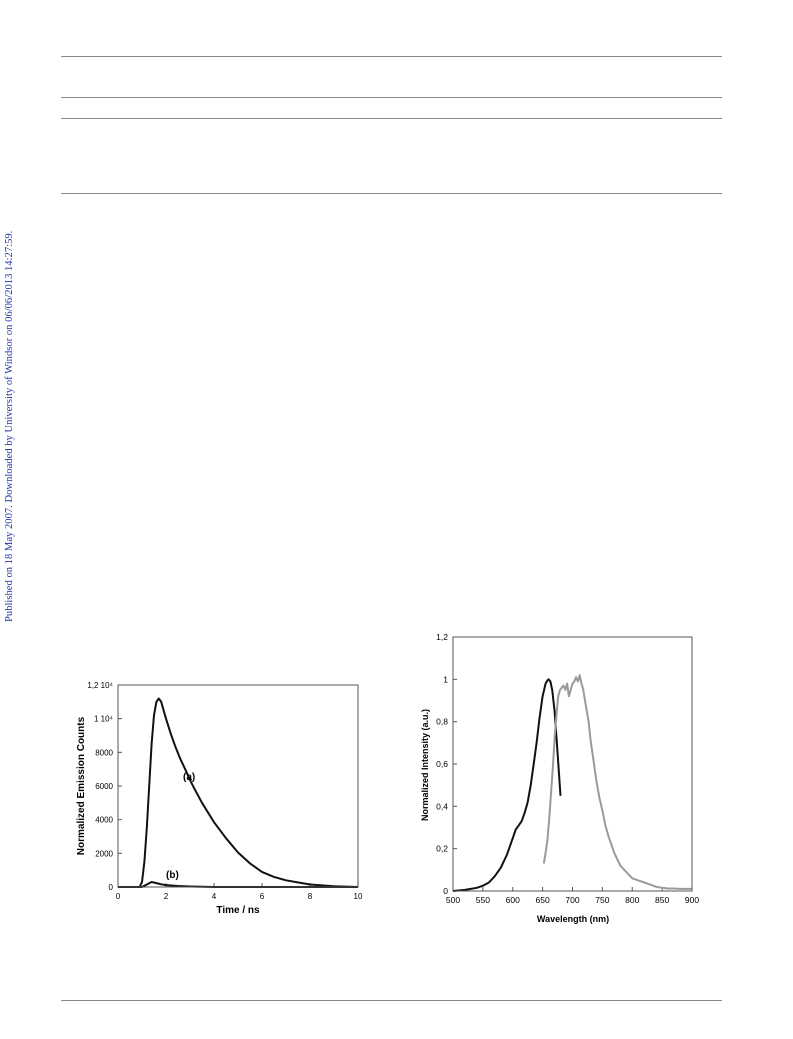  I want to click on decay-chart-series, so click(238, 792).